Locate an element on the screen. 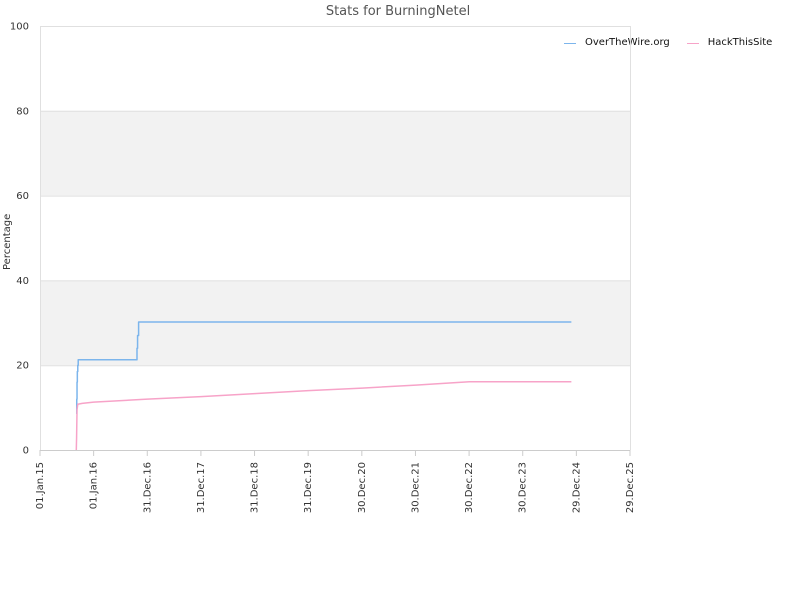 The image size is (800, 600). legend-item-hackthissite: HackThisSite is located at coordinates (729, 42).